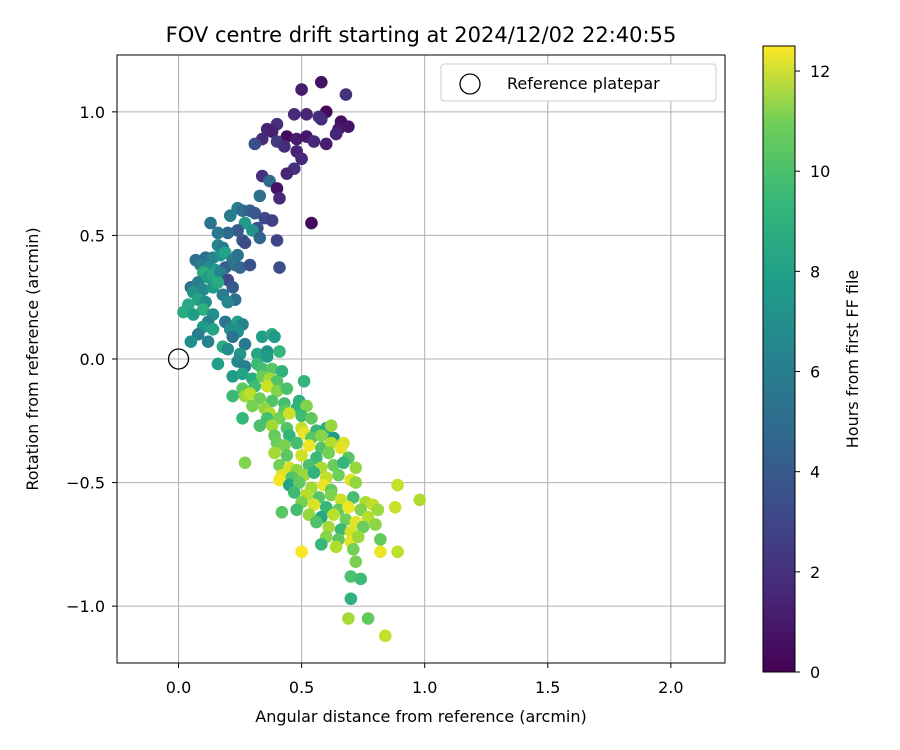  I want to click on legend-reference-marker, so click(470, 84).